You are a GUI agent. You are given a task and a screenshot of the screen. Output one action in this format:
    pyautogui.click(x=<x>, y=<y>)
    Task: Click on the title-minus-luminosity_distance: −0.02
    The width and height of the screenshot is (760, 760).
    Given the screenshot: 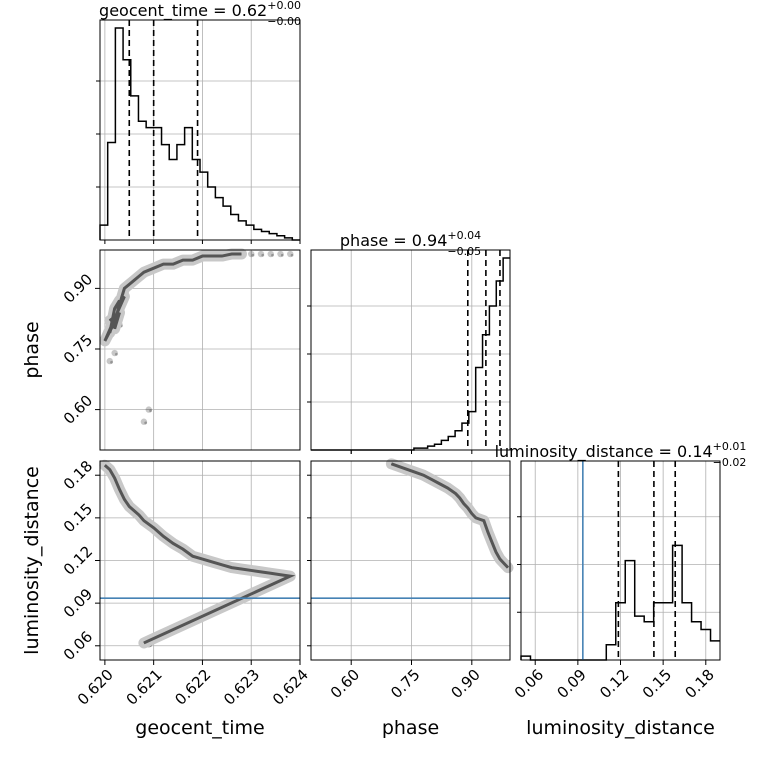 What is the action you would take?
    pyautogui.click(x=730, y=462)
    